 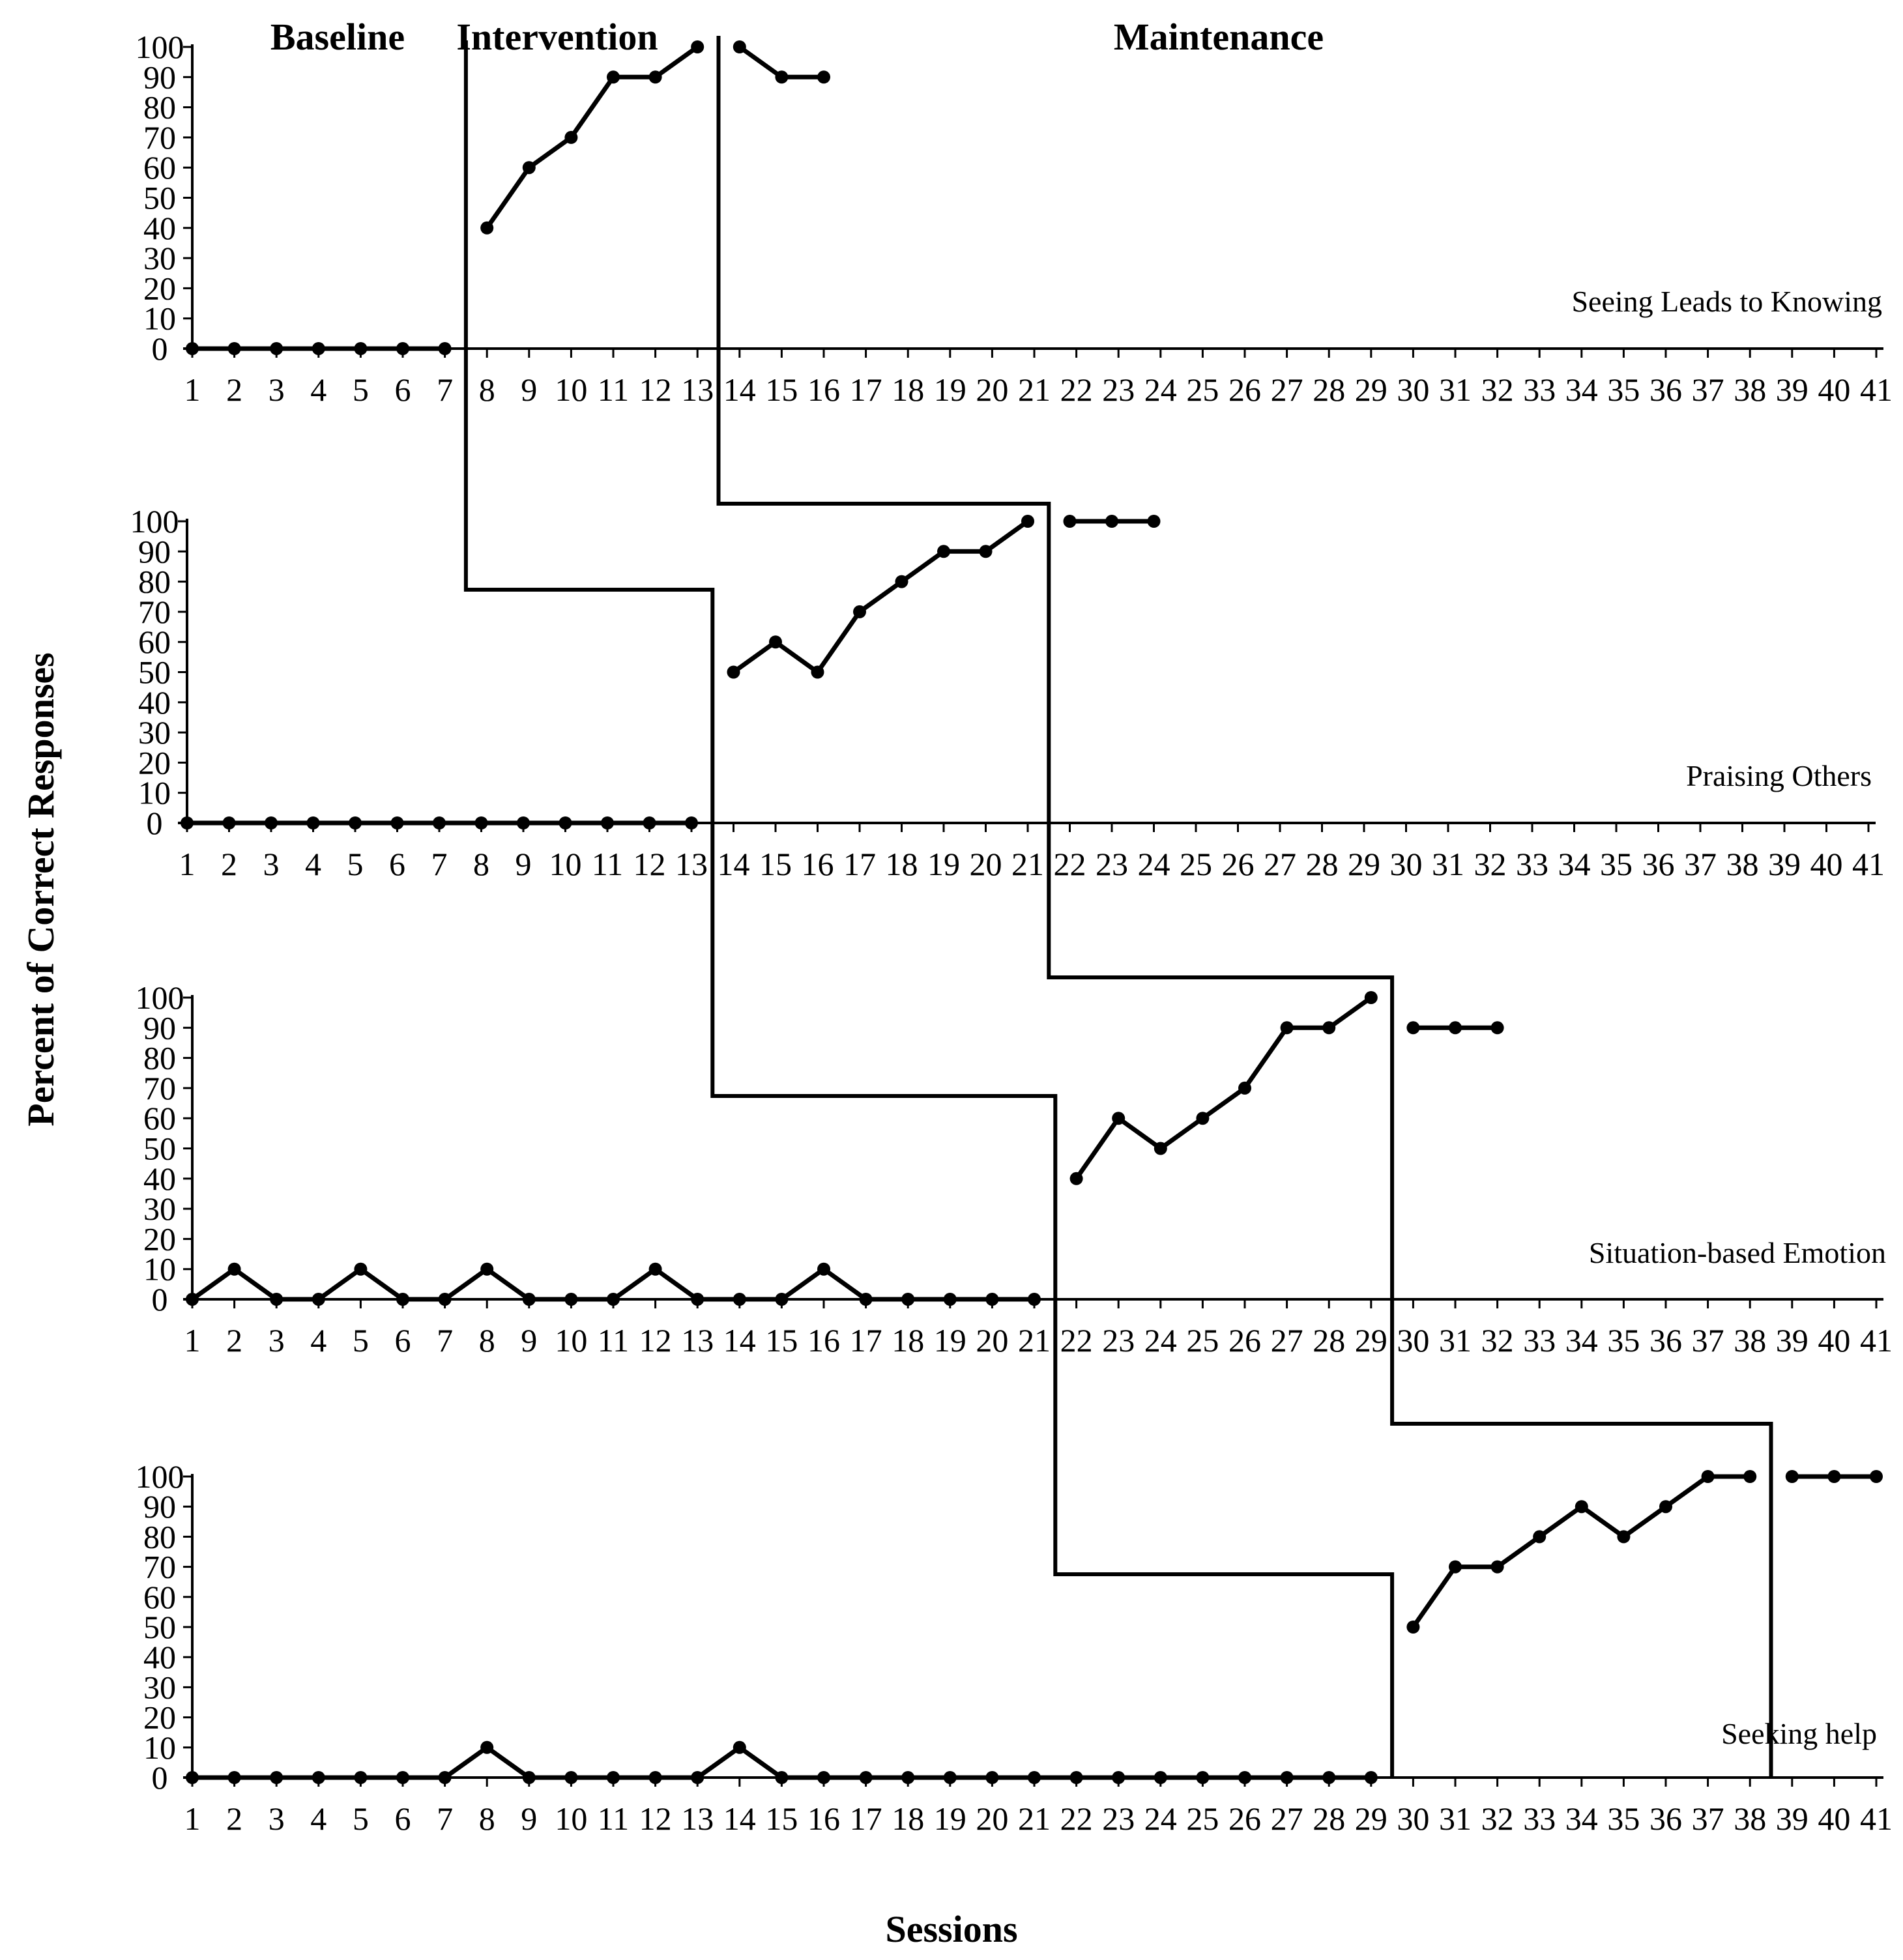 What do you see at coordinates (445, 1818) in the screenshot?
I see `x-tick-label: 7` at bounding box center [445, 1818].